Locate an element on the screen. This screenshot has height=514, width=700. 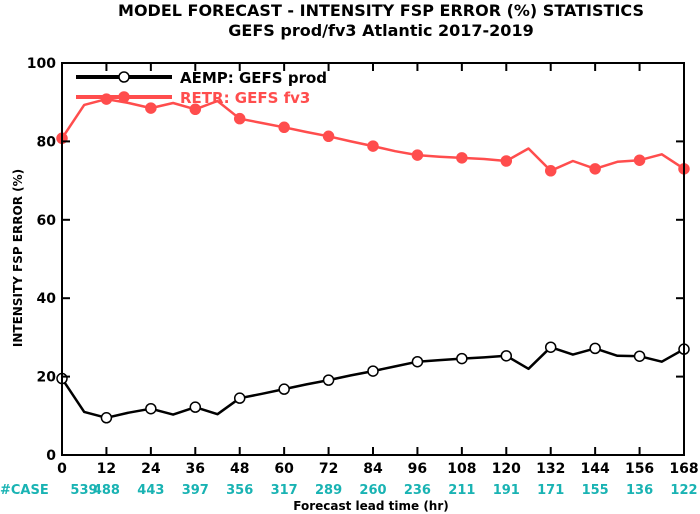
x-tick-label: 84 is located at coordinates (373, 469).